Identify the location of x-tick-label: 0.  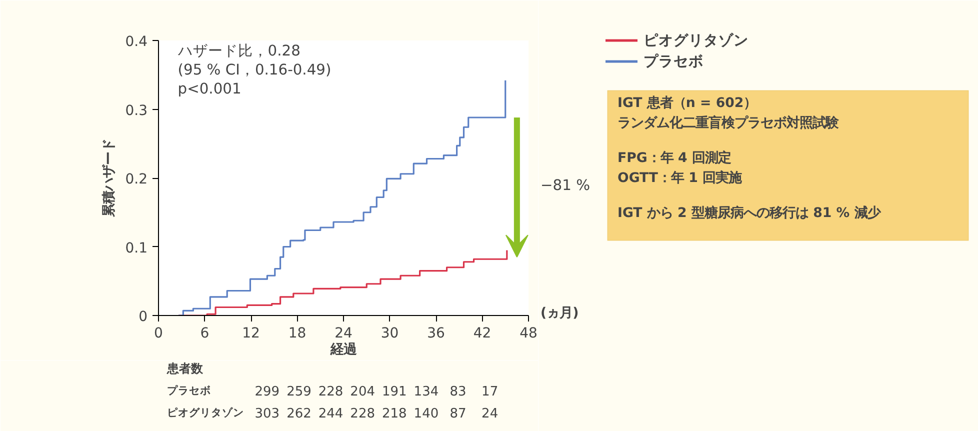
(158, 334).